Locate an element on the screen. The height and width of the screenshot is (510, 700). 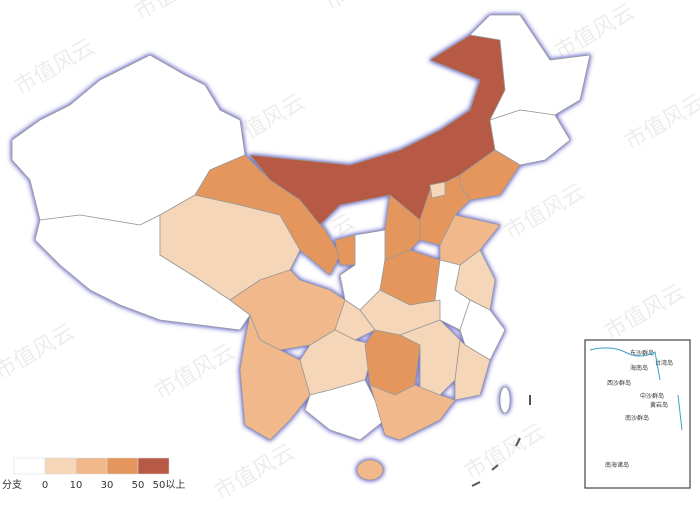
inset-label: 中沙群岛 is located at coordinates (652, 396).